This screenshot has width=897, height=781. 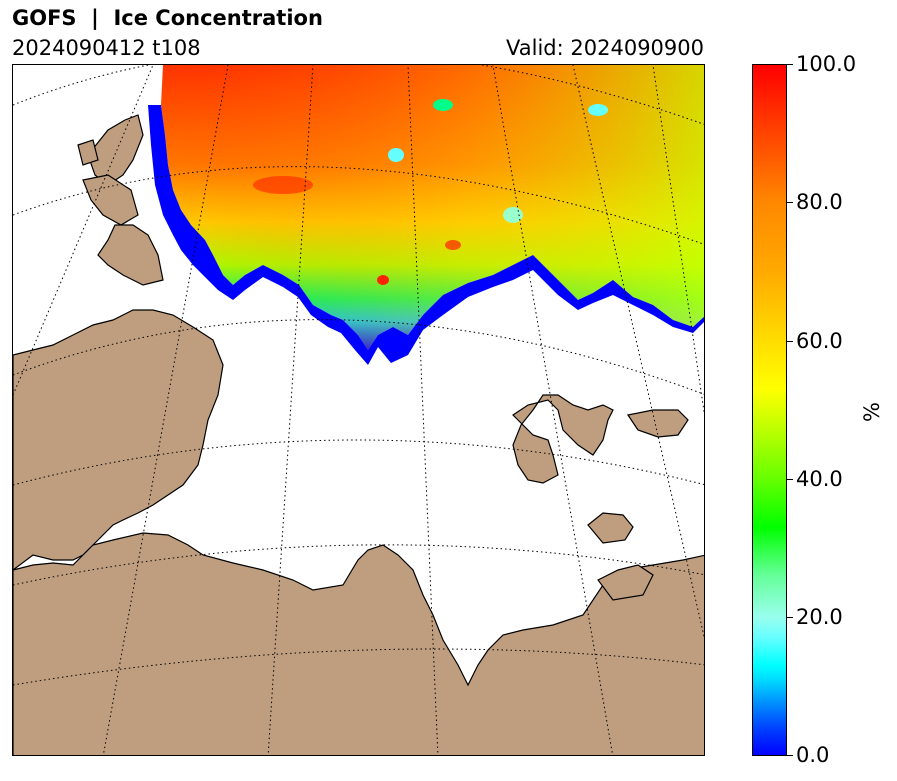 What do you see at coordinates (819, 202) in the screenshot?
I see `colorbar-tick-label: 80.0` at bounding box center [819, 202].